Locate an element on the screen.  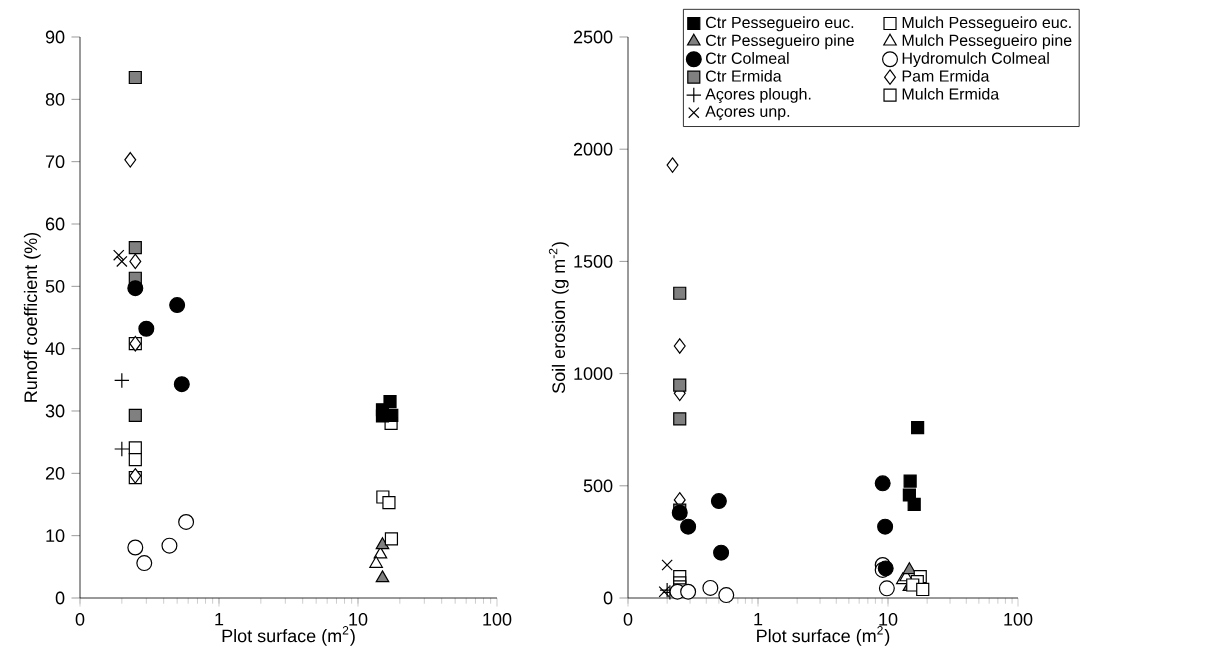
y-tick-label: 10 is located at coordinates (55, 536).